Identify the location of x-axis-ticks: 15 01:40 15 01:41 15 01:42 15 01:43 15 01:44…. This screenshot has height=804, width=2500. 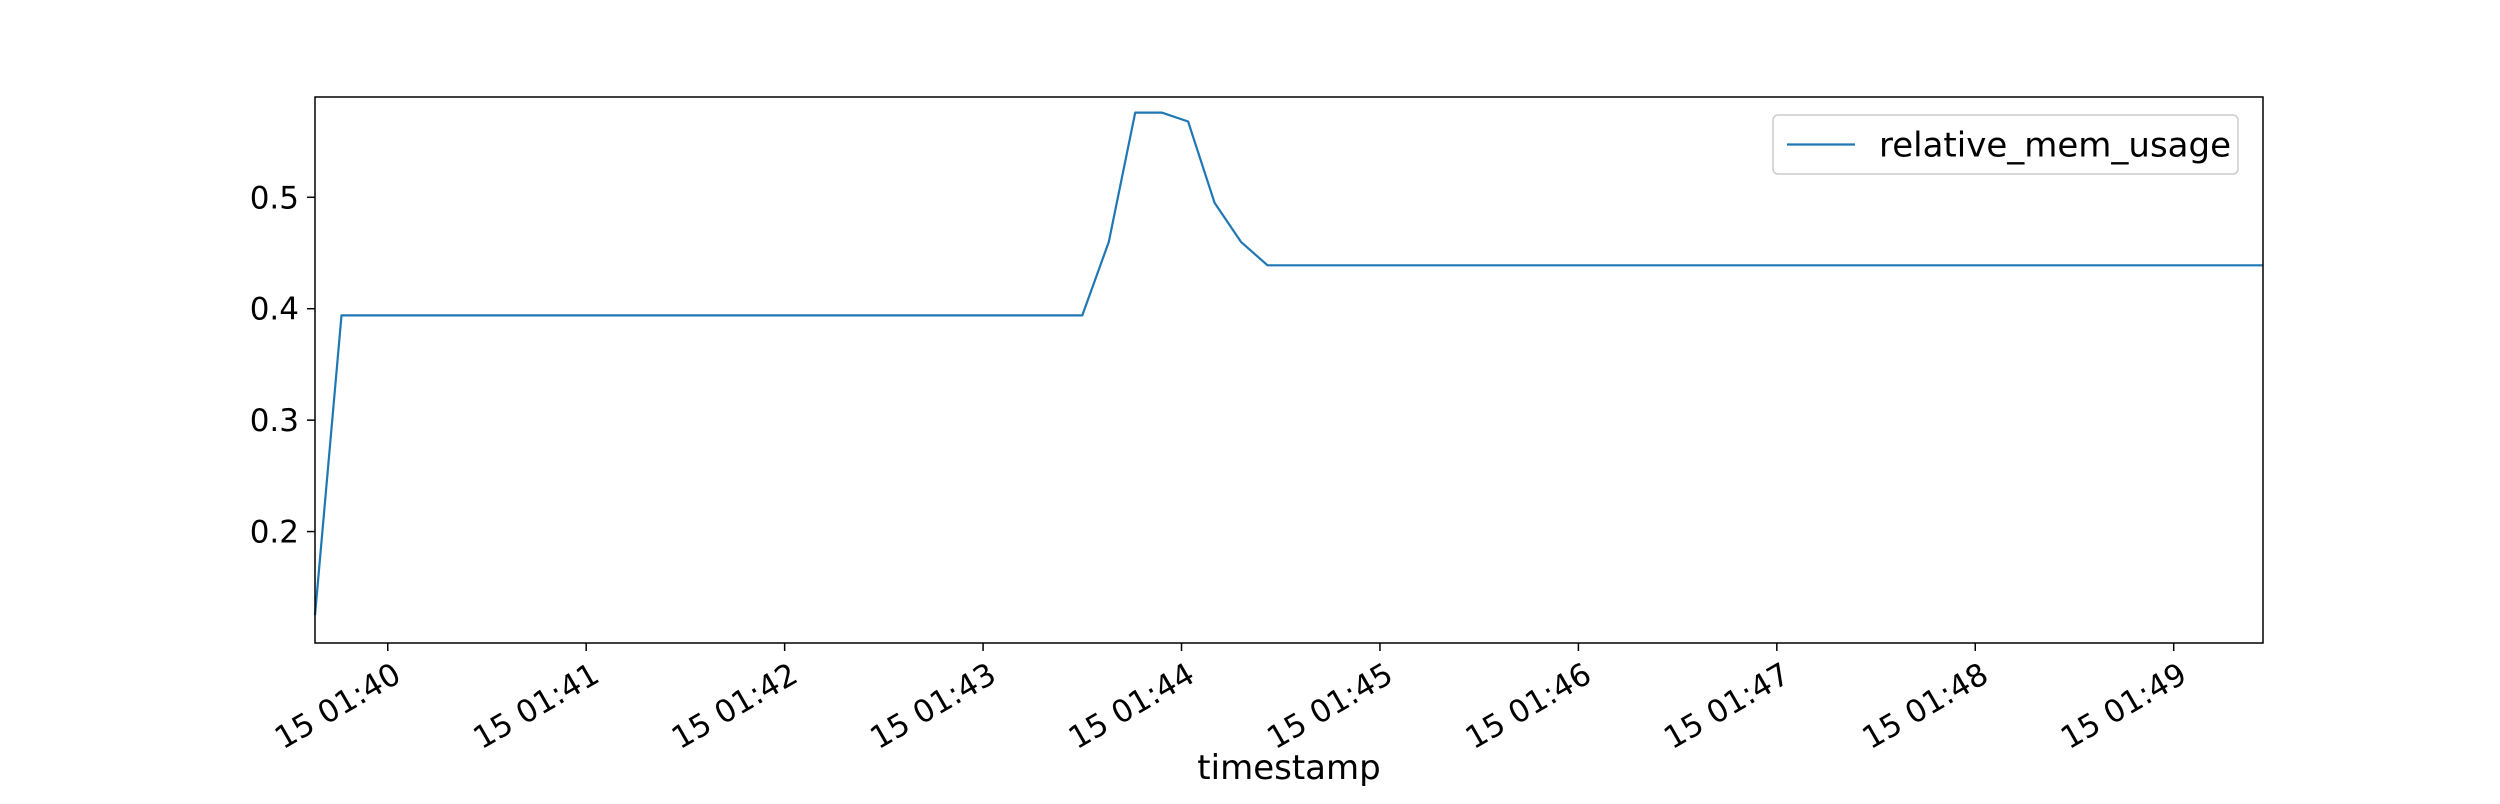
(1231, 700).